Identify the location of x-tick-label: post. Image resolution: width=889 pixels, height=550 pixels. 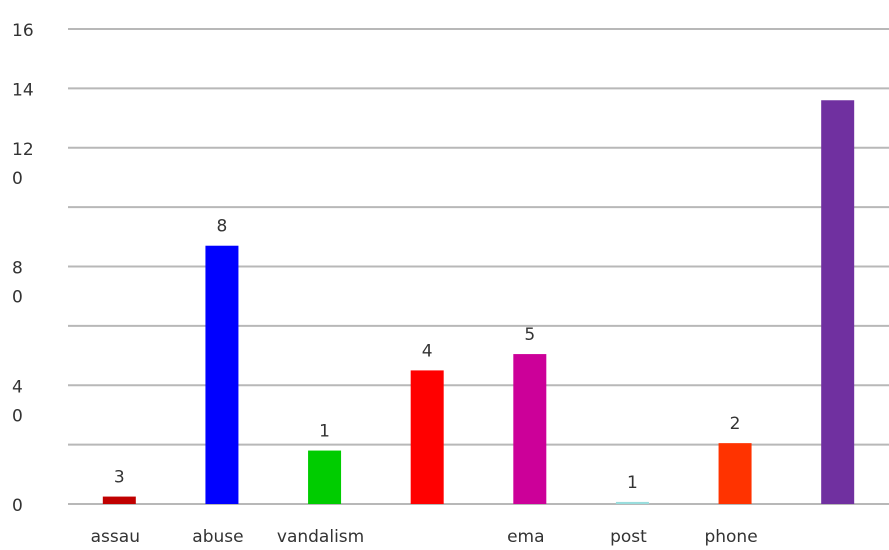
(628, 537).